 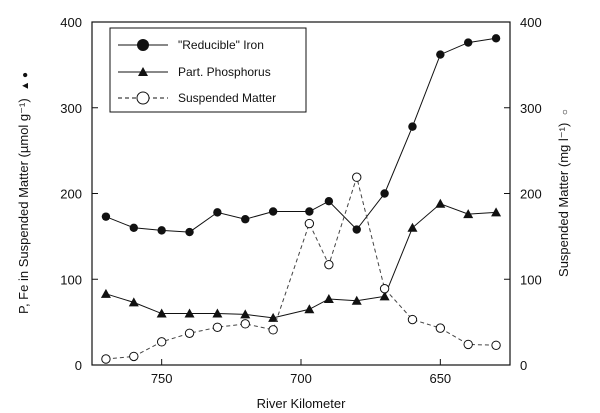 What do you see at coordinates (162, 378) in the screenshot?
I see `x-tick-label-750: 750` at bounding box center [162, 378].